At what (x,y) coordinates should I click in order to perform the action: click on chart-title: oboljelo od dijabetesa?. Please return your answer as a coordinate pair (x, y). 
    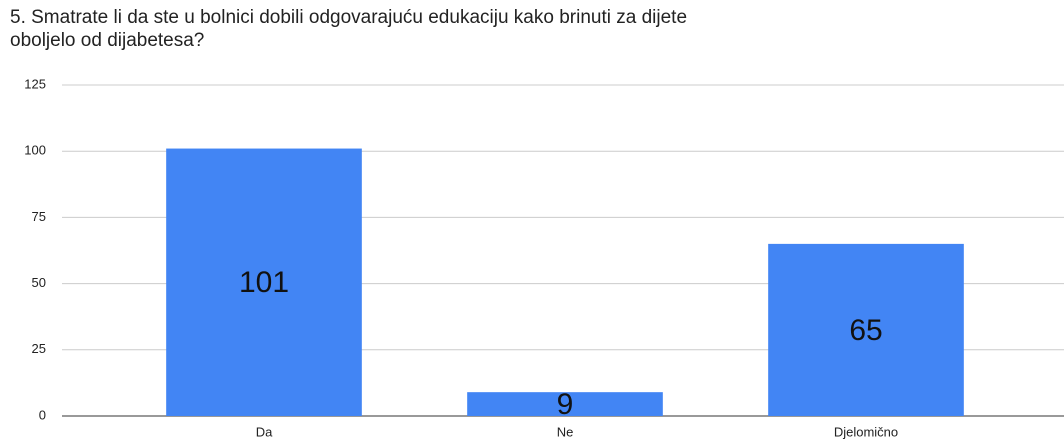
    Looking at the image, I should click on (107, 40).